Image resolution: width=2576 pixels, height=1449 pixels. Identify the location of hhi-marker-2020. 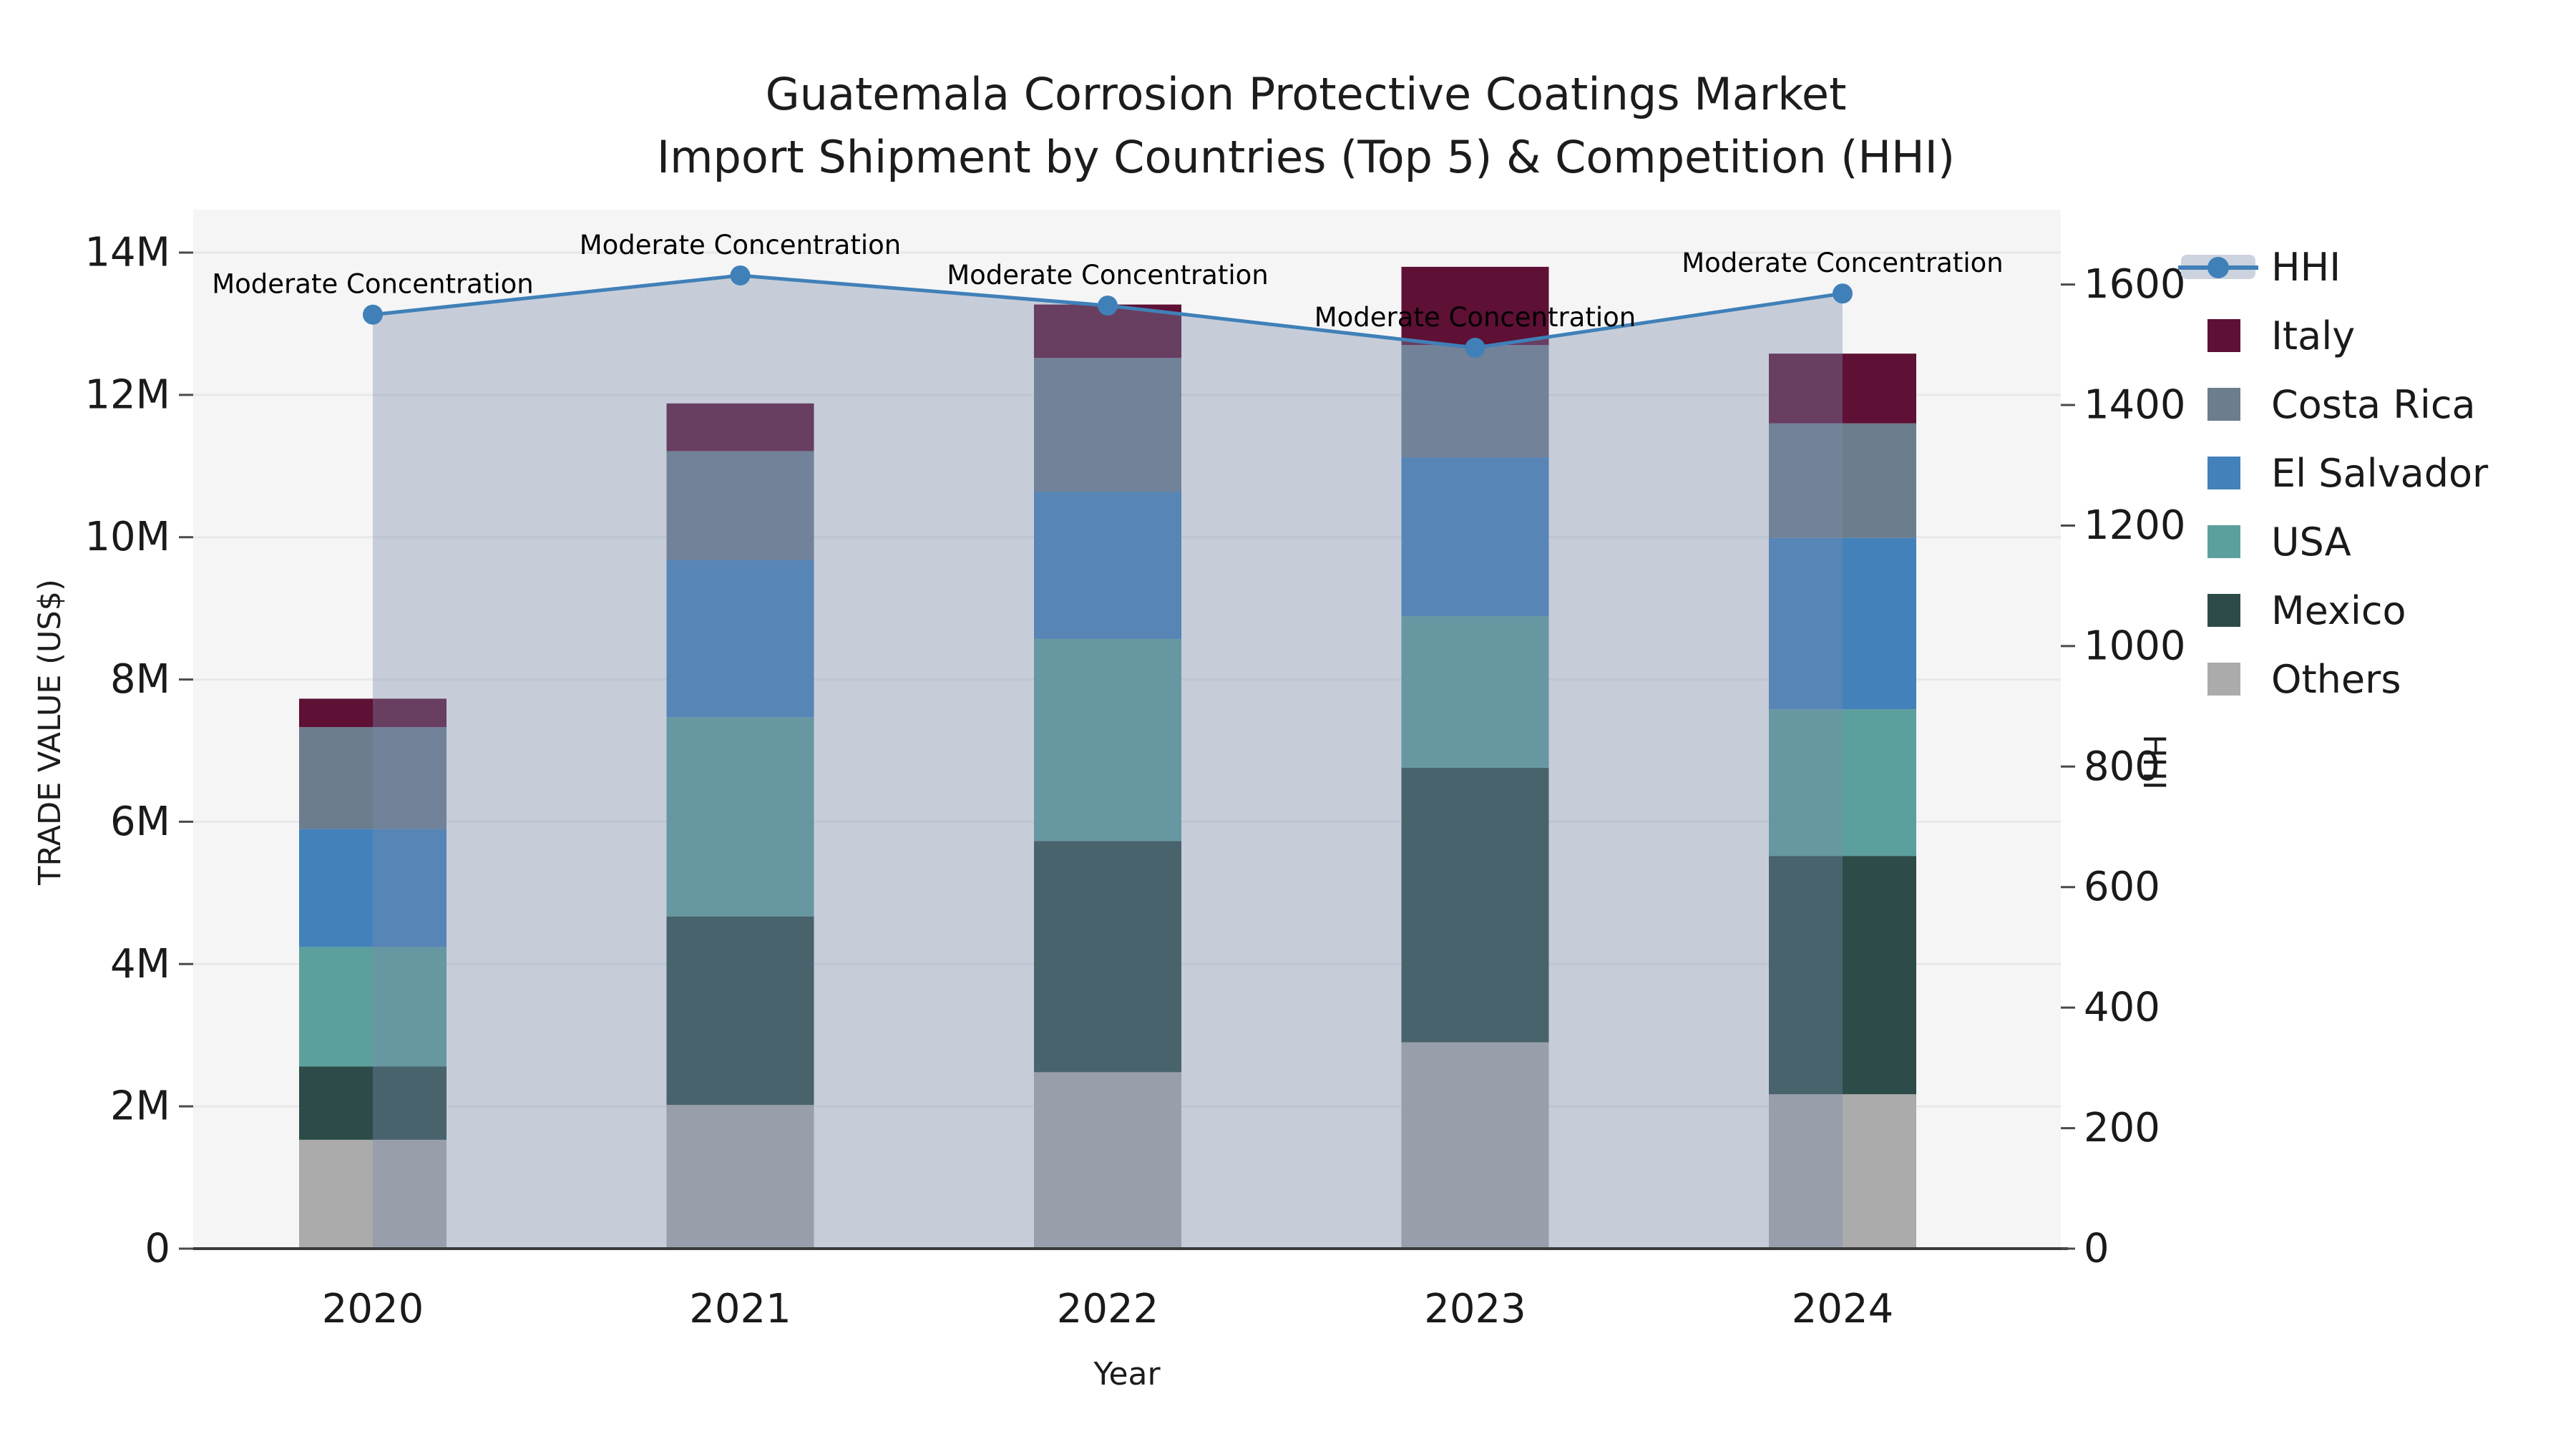
(373, 314).